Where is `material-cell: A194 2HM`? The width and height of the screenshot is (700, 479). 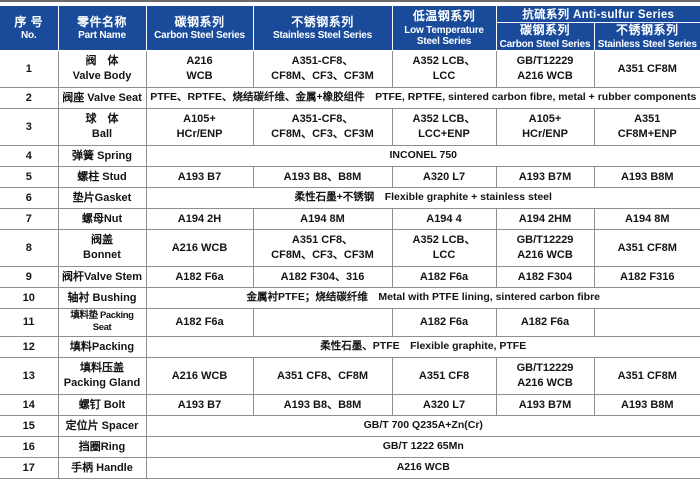 material-cell: A194 2HM is located at coordinates (545, 218).